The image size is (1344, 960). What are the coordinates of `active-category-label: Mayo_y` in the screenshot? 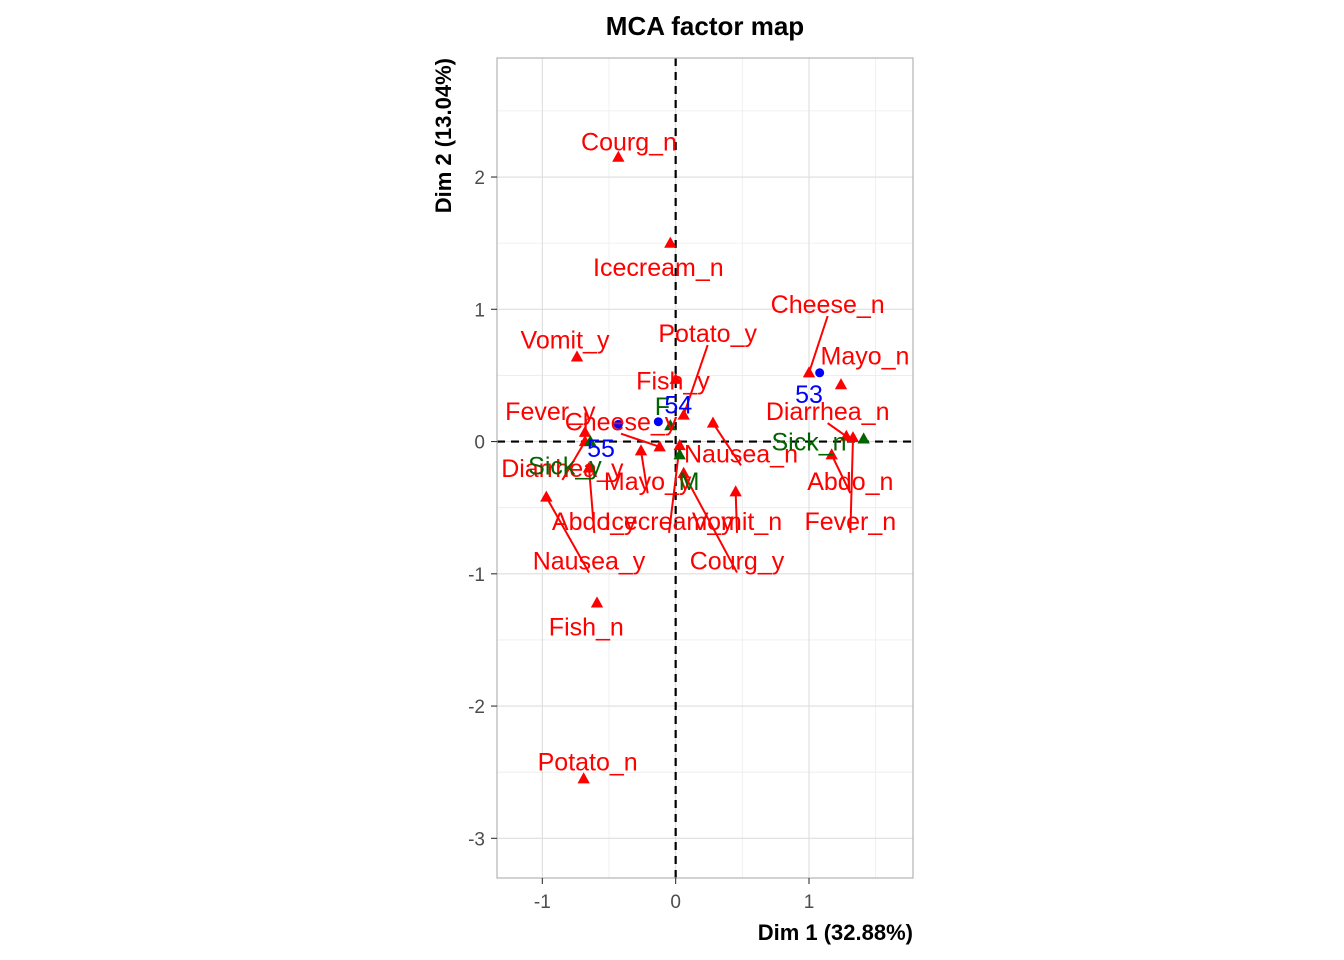 It's located at (648, 482).